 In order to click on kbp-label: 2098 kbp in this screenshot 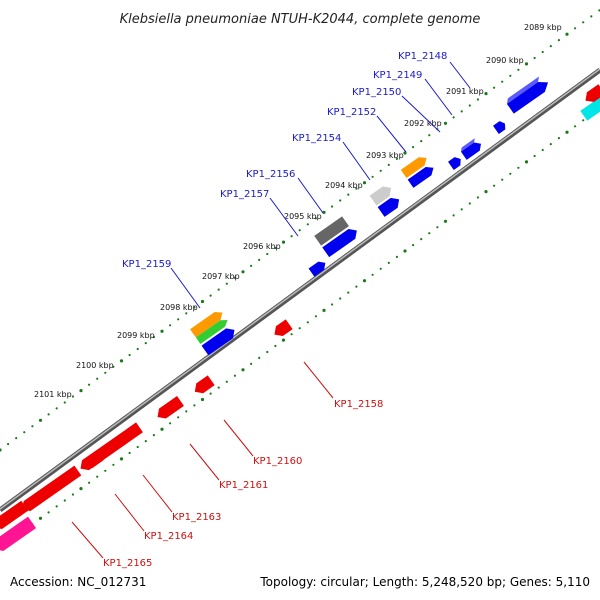, I will do `click(179, 307)`.